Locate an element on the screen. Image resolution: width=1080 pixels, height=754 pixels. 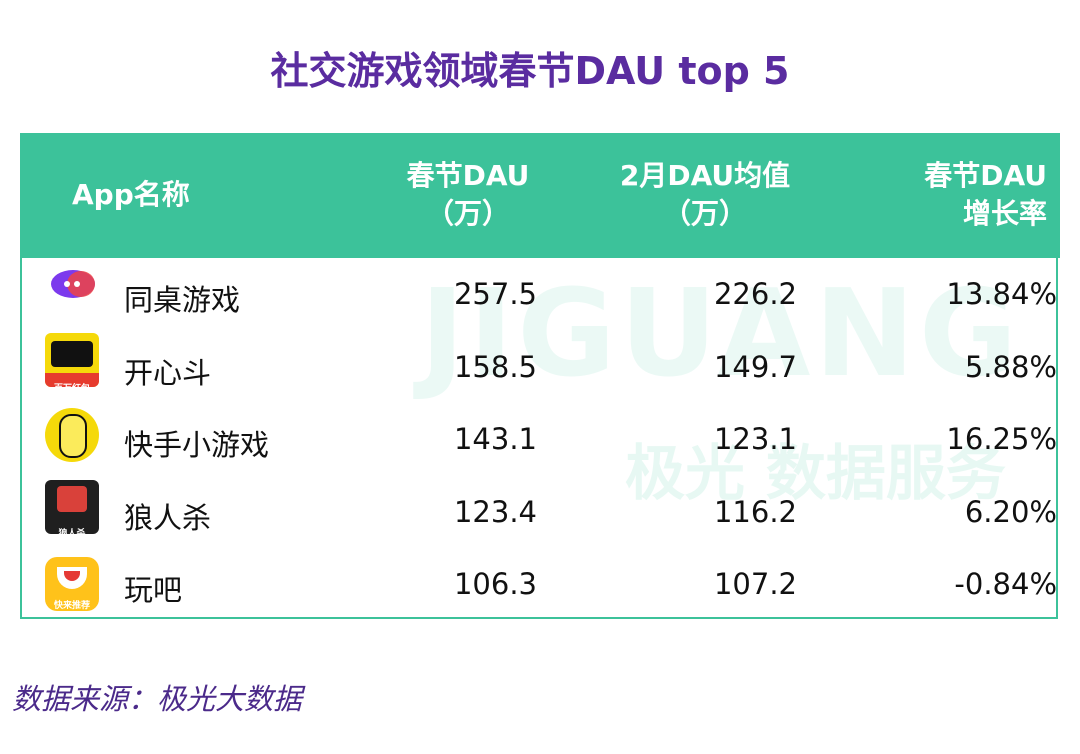
table-cell: 16.25% is located at coordinates (1001, 439).